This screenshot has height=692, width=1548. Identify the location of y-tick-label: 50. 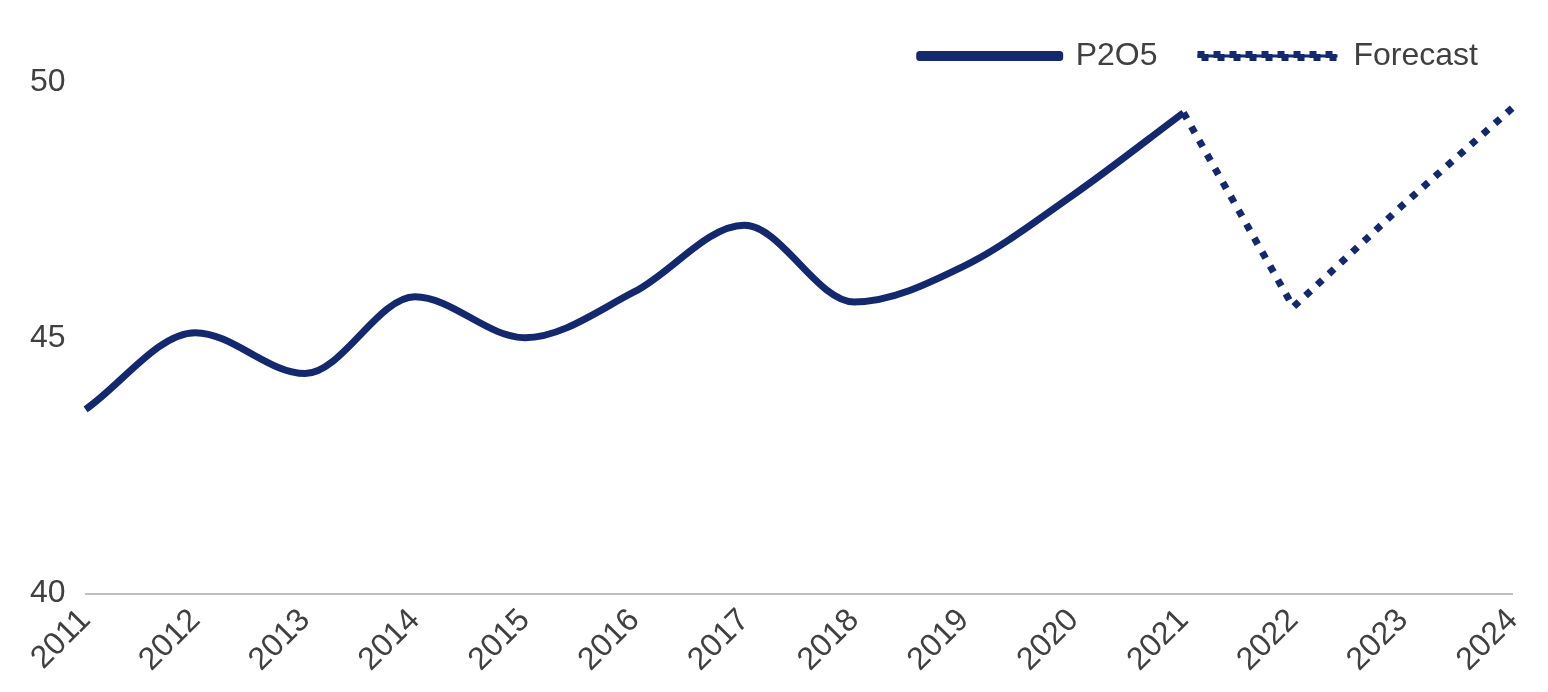
(48, 79).